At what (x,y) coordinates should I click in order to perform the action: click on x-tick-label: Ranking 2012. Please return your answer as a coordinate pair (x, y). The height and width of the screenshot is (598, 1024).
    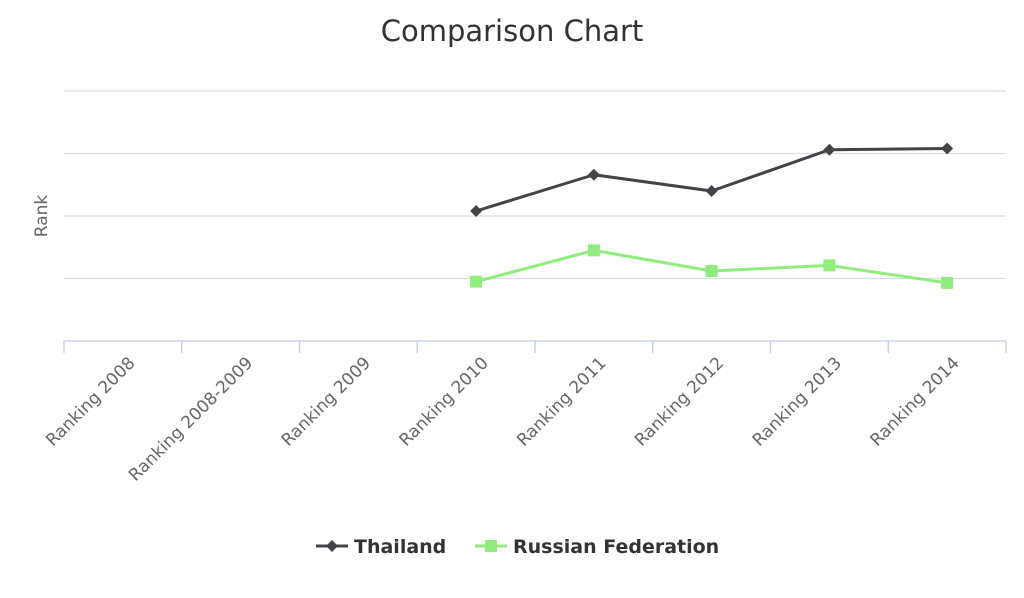
    Looking at the image, I should click on (679, 401).